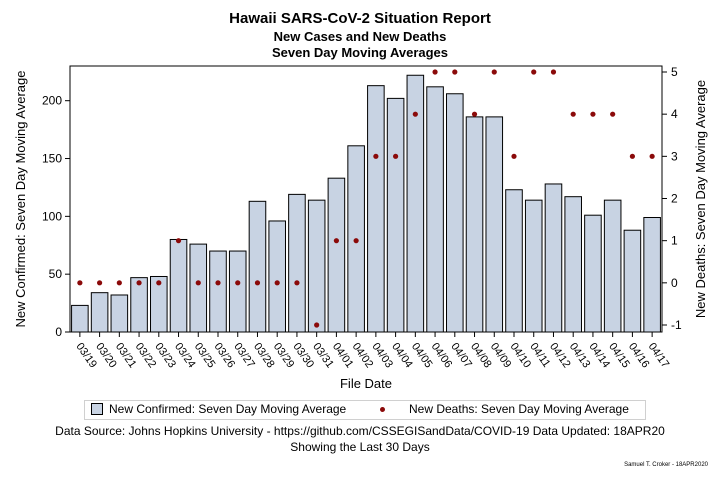 The width and height of the screenshot is (720, 480). What do you see at coordinates (360, 36) in the screenshot?
I see `chart-subtitle-1: New Cases and New Deaths` at bounding box center [360, 36].